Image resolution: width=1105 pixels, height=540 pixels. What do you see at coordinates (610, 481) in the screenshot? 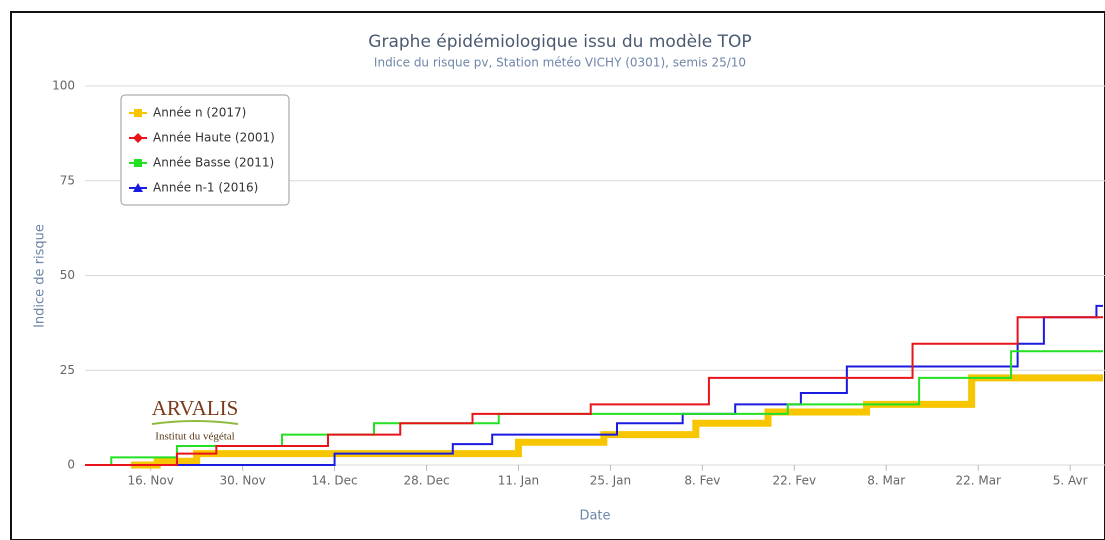
I see `x-tick-label: 25. Jan` at bounding box center [610, 481].